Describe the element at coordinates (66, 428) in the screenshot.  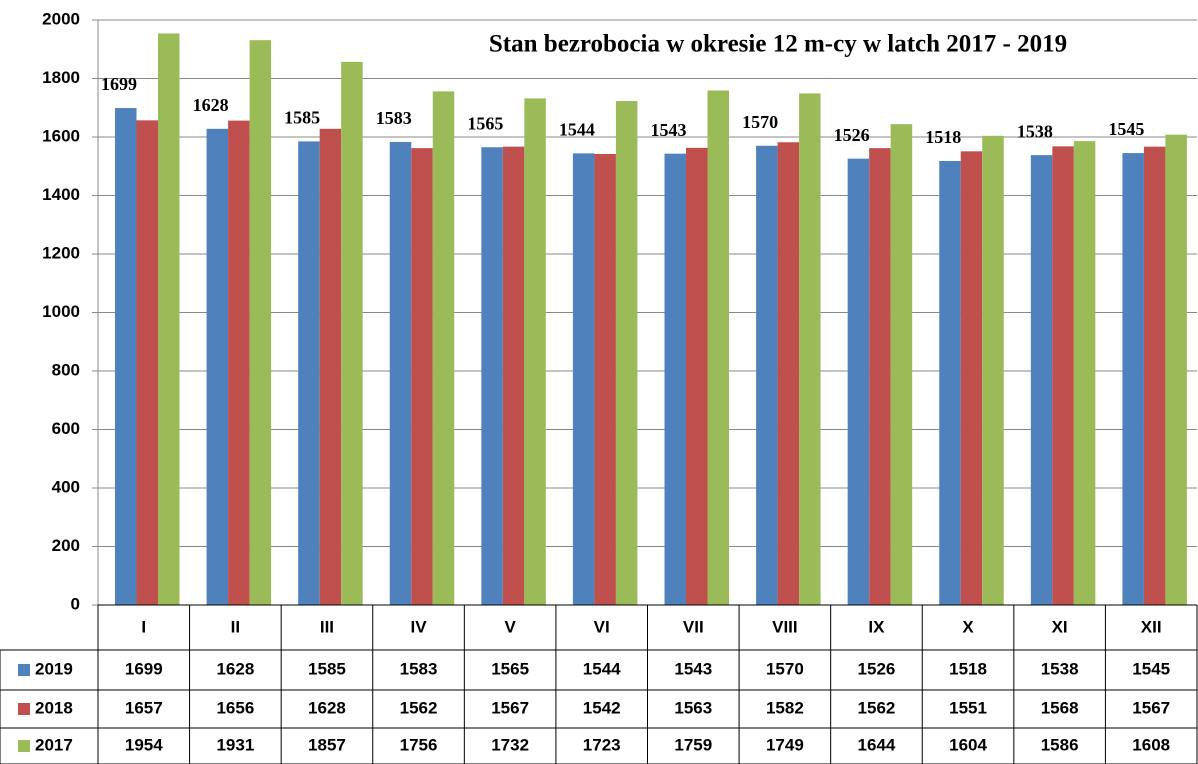
I see `y-tick-label: 600` at that location.